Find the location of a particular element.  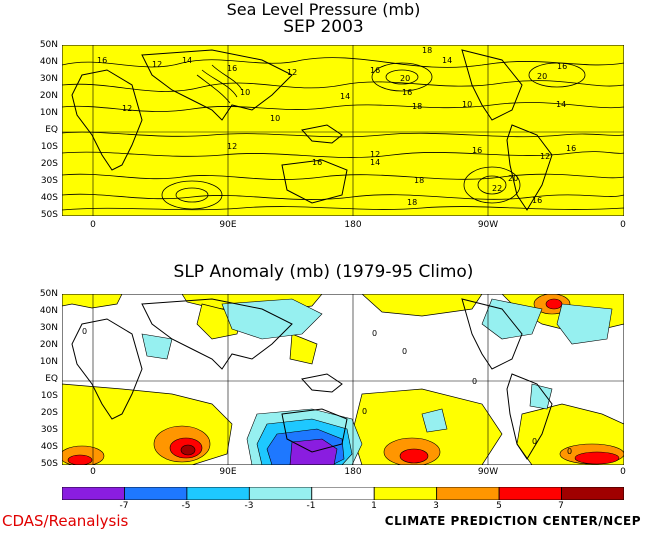

colorbar-label: -5 is located at coordinates (186, 506).